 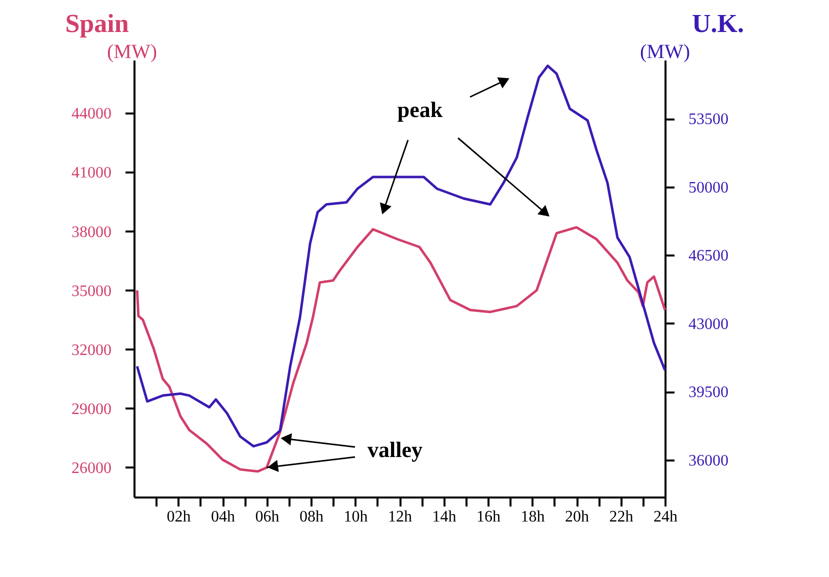 What do you see at coordinates (718, 23) in the screenshot?
I see `text: U.K.` at bounding box center [718, 23].